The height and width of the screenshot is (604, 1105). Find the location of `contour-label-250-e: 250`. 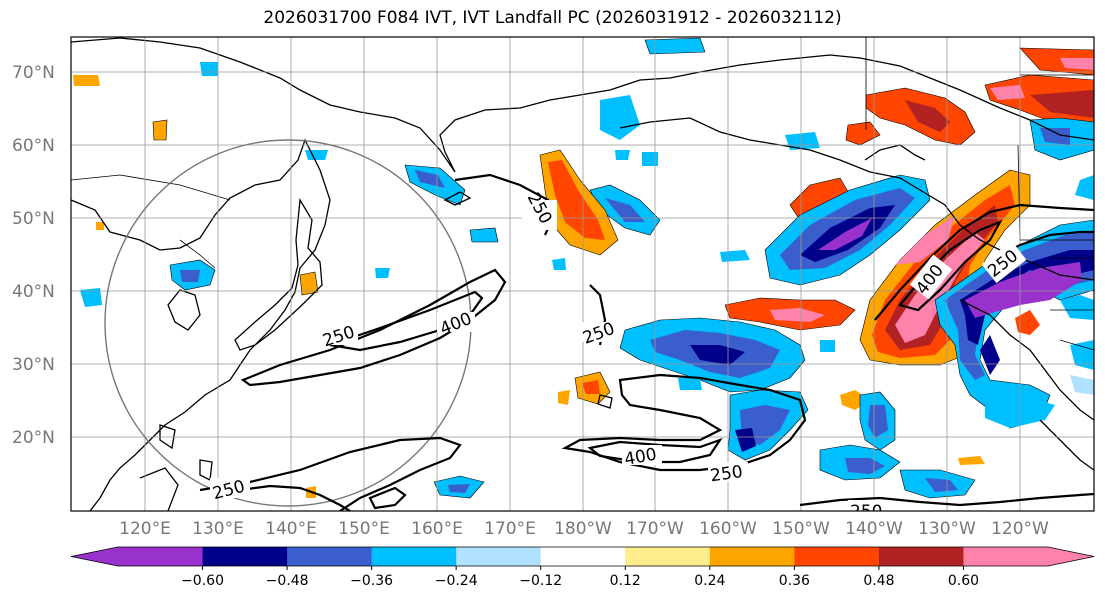

contour-label-250-e: 250 is located at coordinates (726, 474).